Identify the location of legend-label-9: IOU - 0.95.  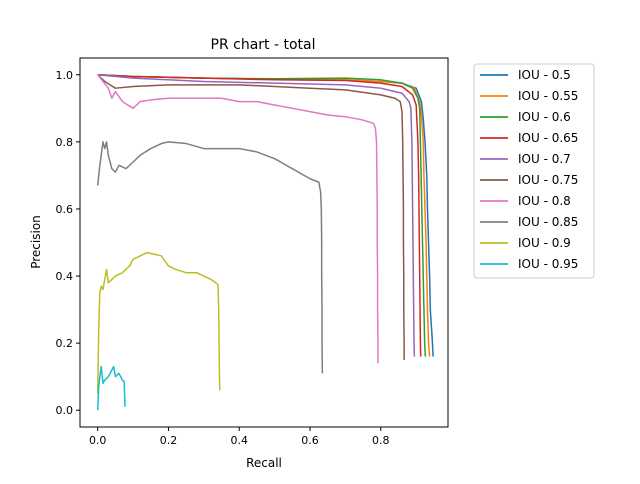
(548, 264).